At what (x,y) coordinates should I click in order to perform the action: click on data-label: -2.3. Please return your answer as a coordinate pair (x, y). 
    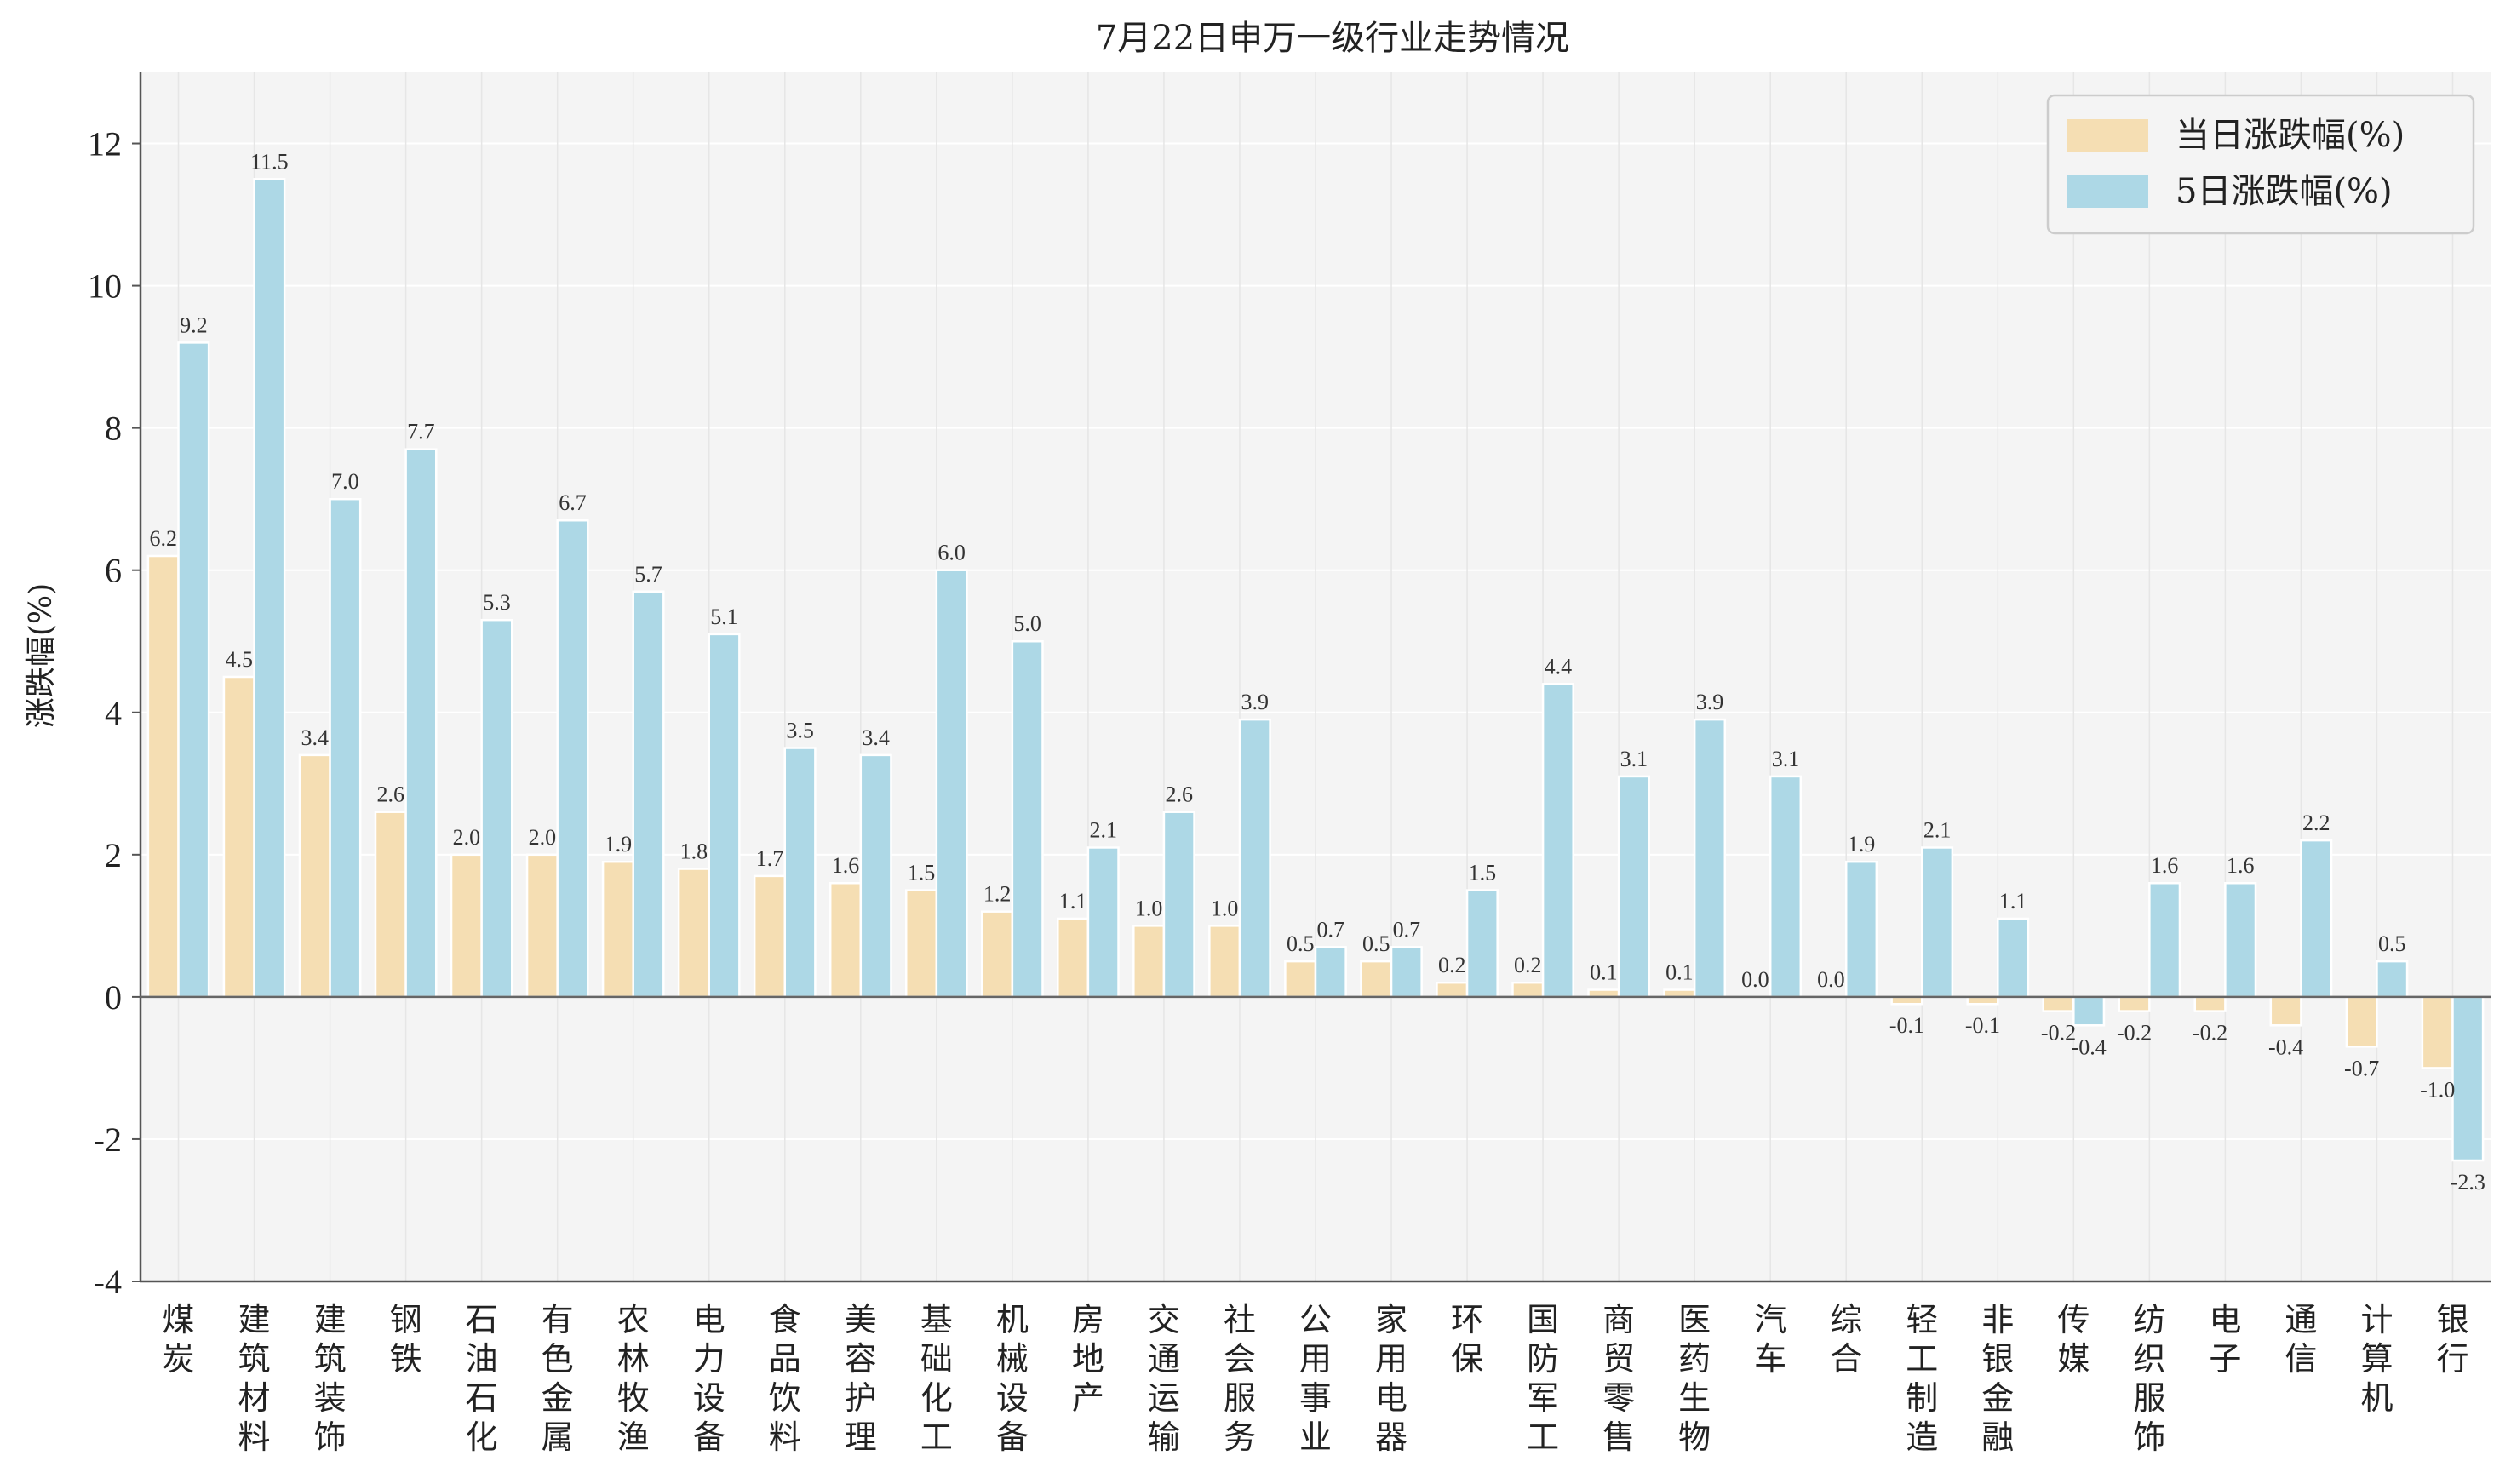
    Looking at the image, I should click on (2468, 1182).